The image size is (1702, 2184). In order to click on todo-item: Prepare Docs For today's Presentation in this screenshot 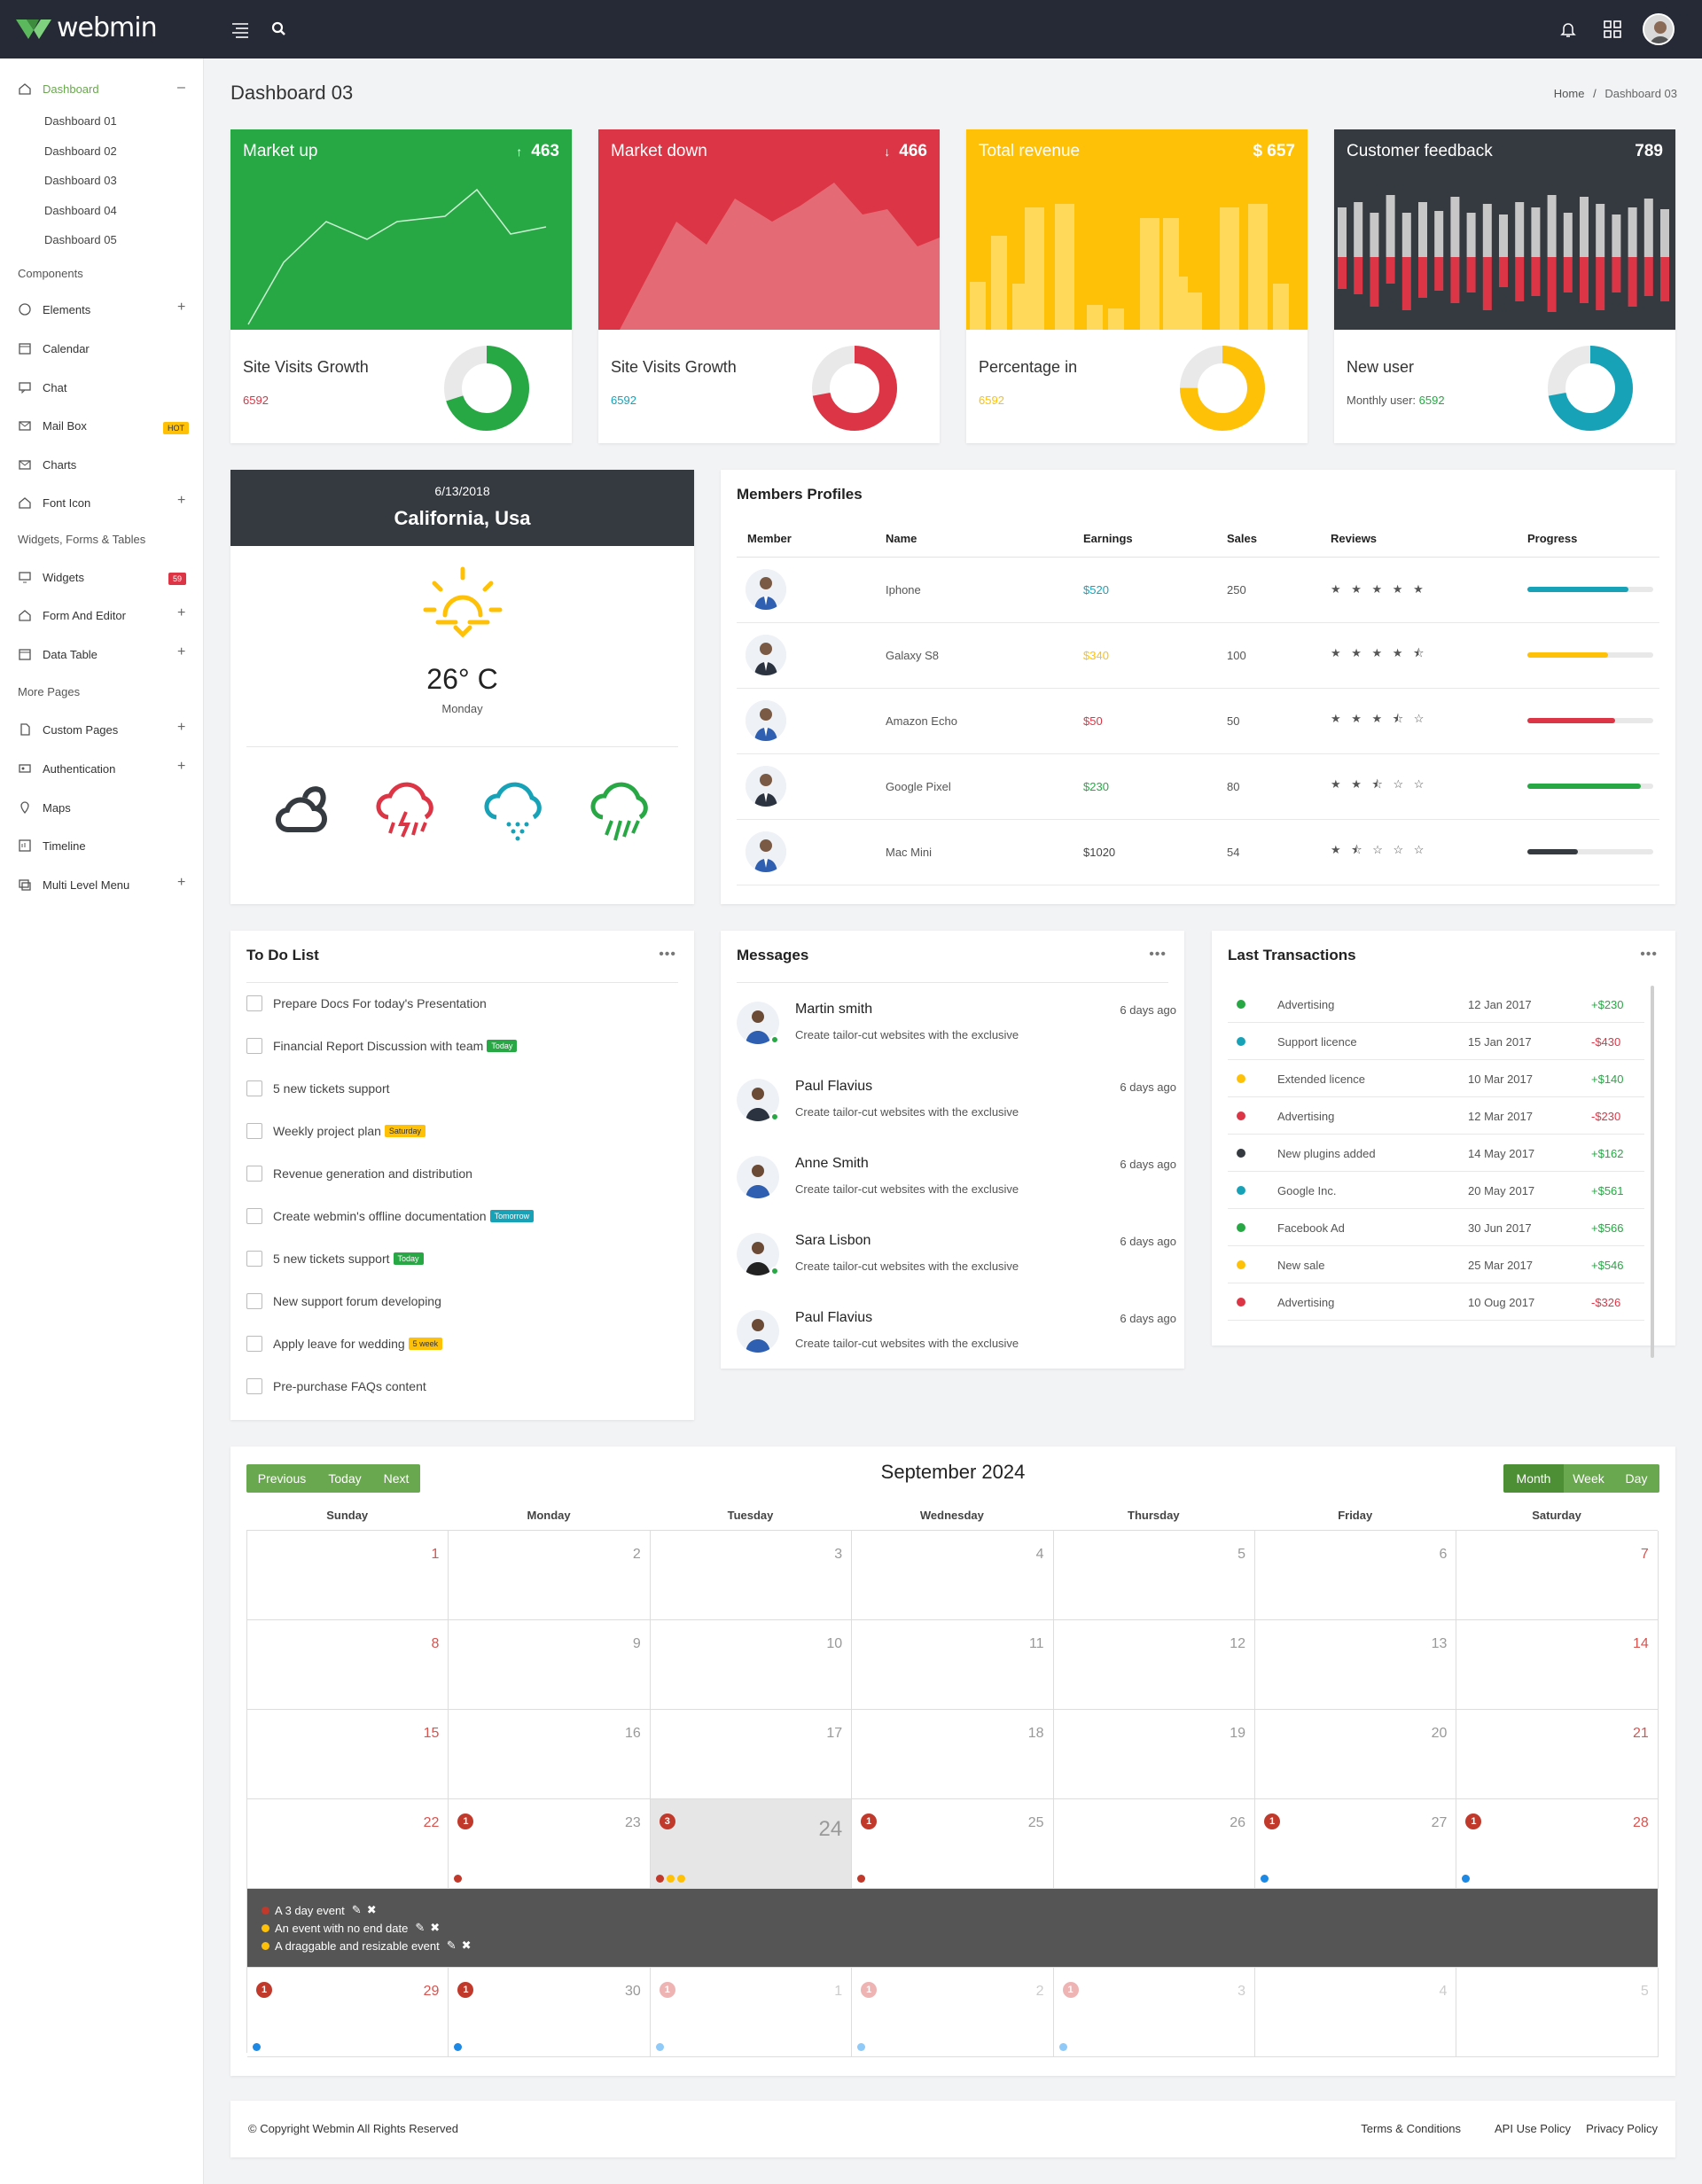, I will do `click(367, 1003)`.